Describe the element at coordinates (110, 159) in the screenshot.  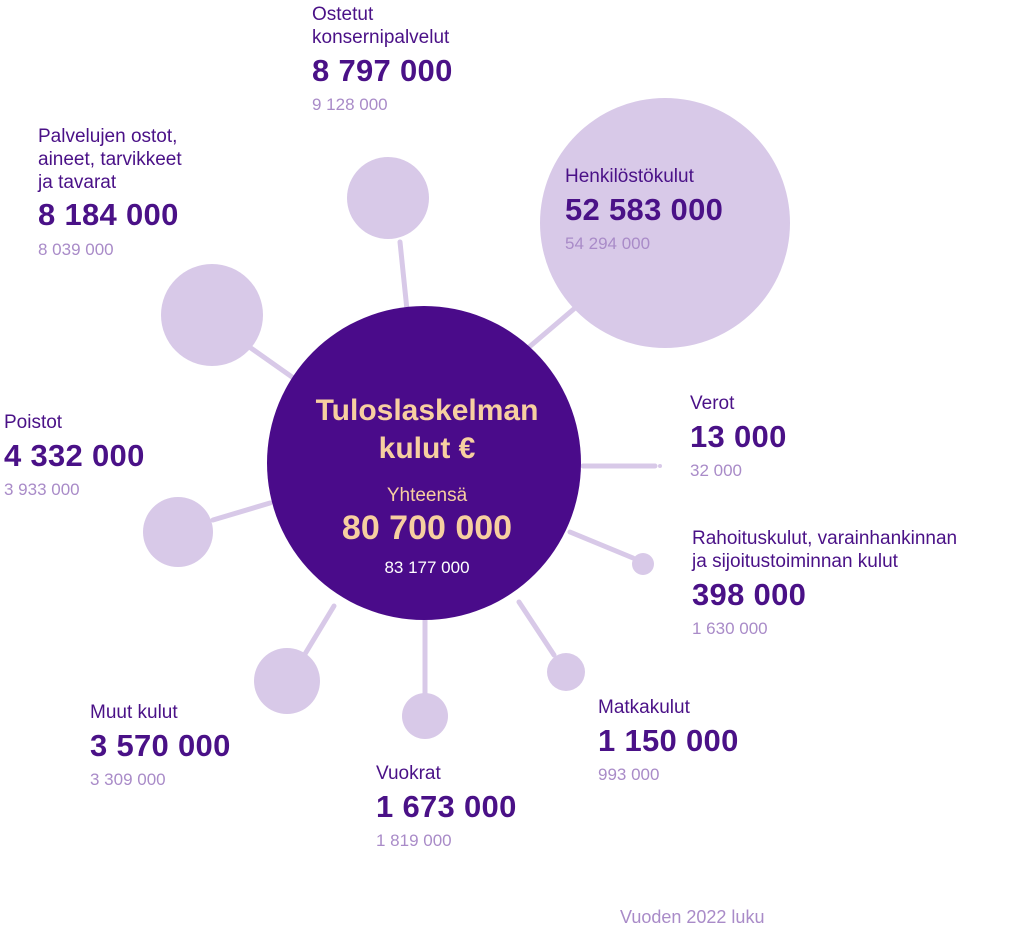
I see `category-name-palvelujen-1: aineet, tarvikkeet` at that location.